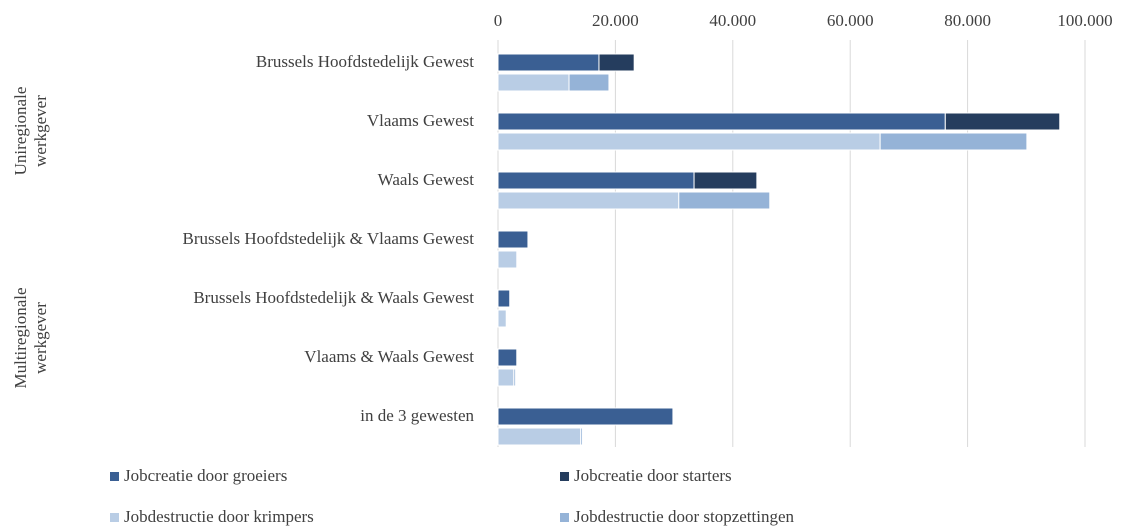  Describe the element at coordinates (684, 516) in the screenshot. I see `legend-label: Jobdestructie door stopzettingen` at that location.